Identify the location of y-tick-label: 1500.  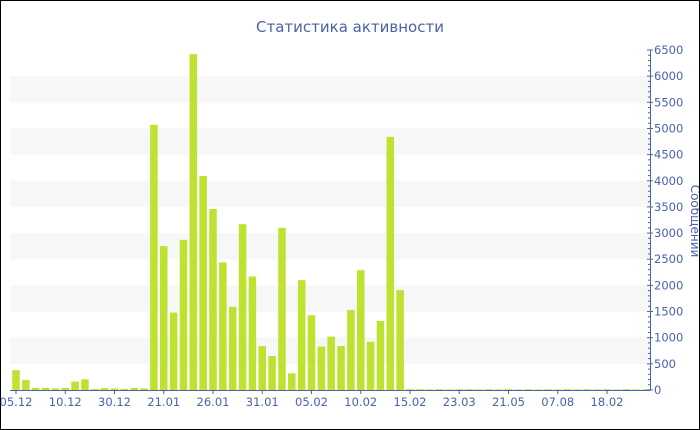
(668, 312).